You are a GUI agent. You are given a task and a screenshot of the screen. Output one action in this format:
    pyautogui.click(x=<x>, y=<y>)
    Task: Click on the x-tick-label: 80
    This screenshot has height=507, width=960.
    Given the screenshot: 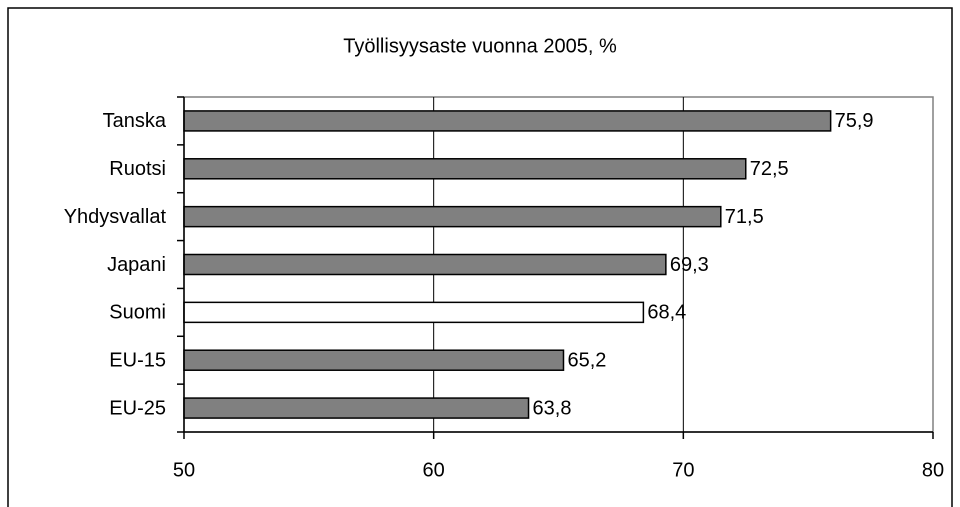 What is the action you would take?
    pyautogui.click(x=933, y=470)
    